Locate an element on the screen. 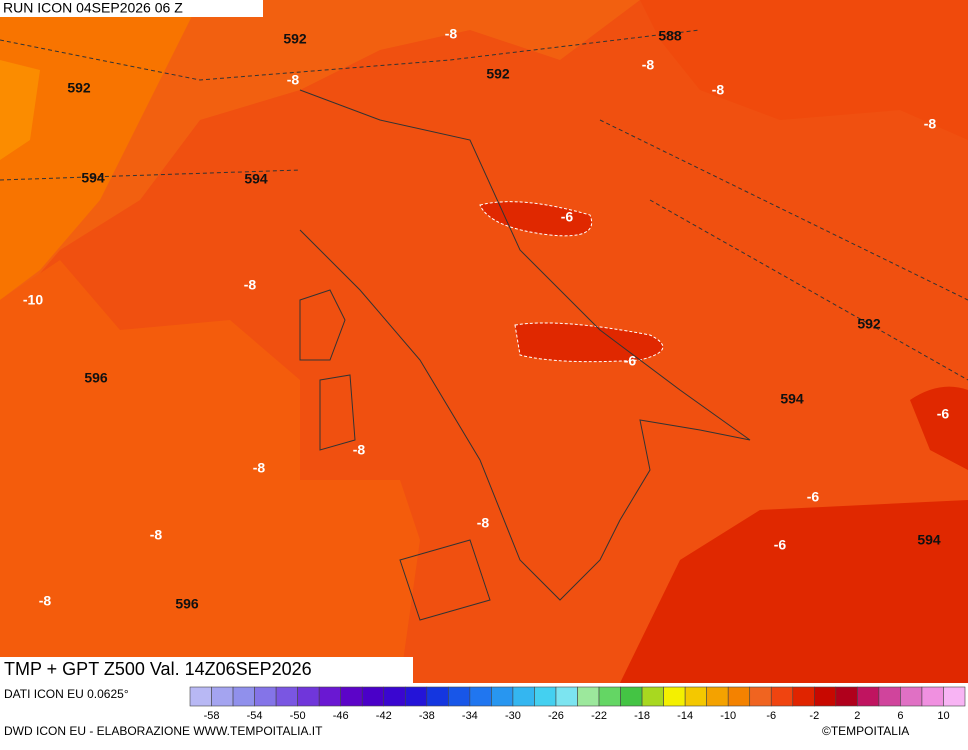  colorbar-label: -26 is located at coordinates (556, 716).